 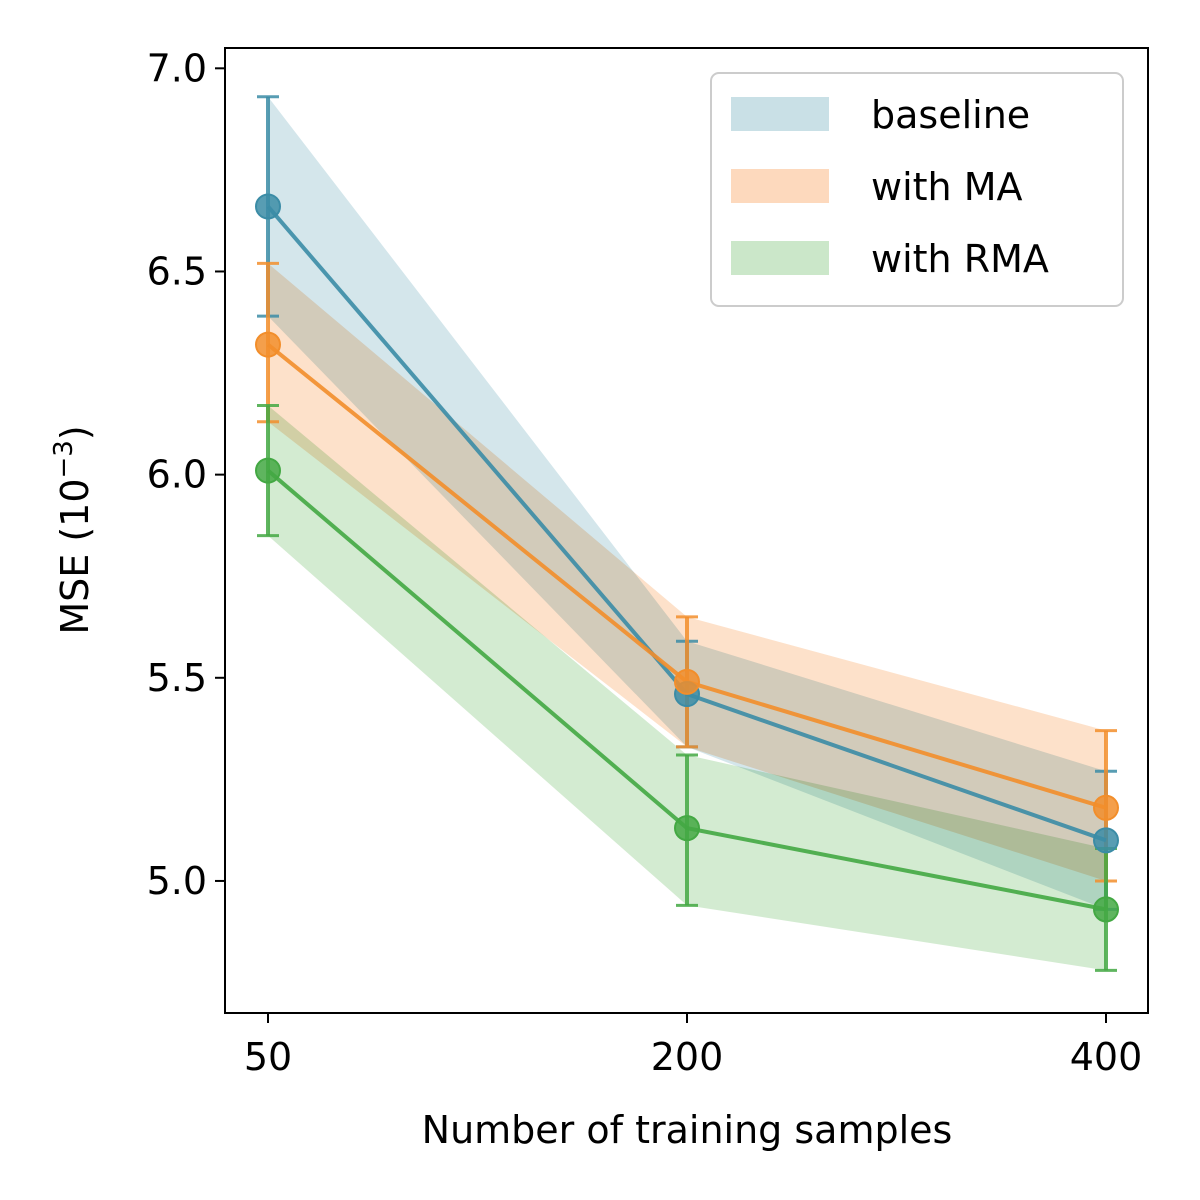 I want to click on legend-label-baseline: baseline, so click(x=950, y=115).